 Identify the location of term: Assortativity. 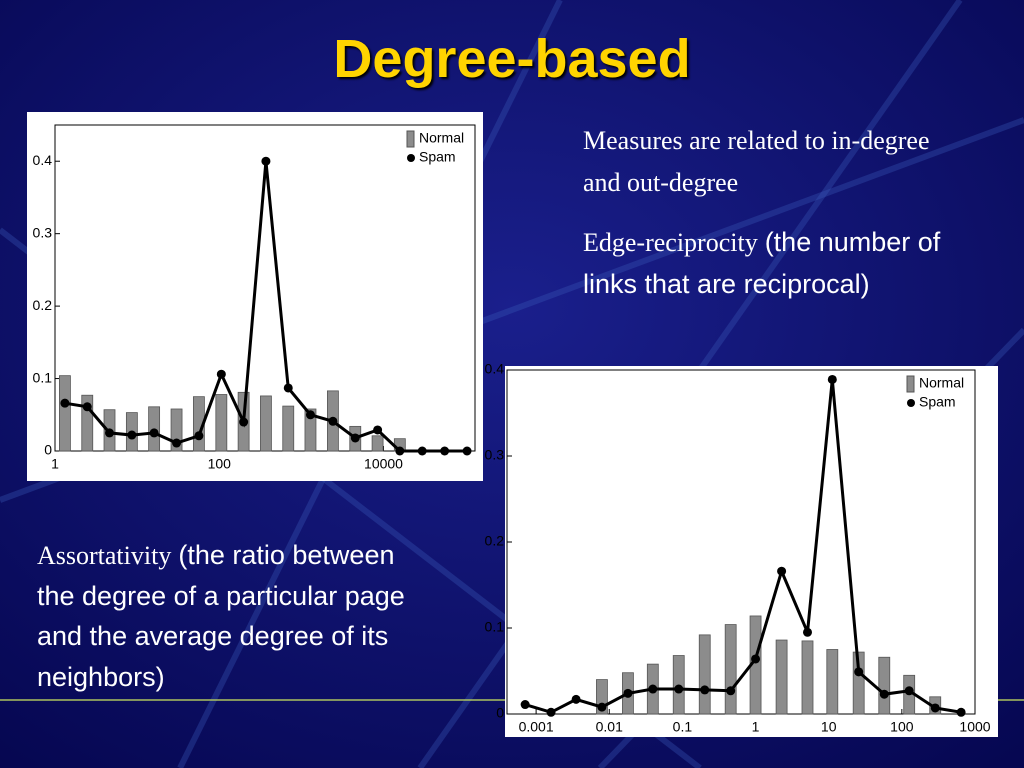
(104, 555).